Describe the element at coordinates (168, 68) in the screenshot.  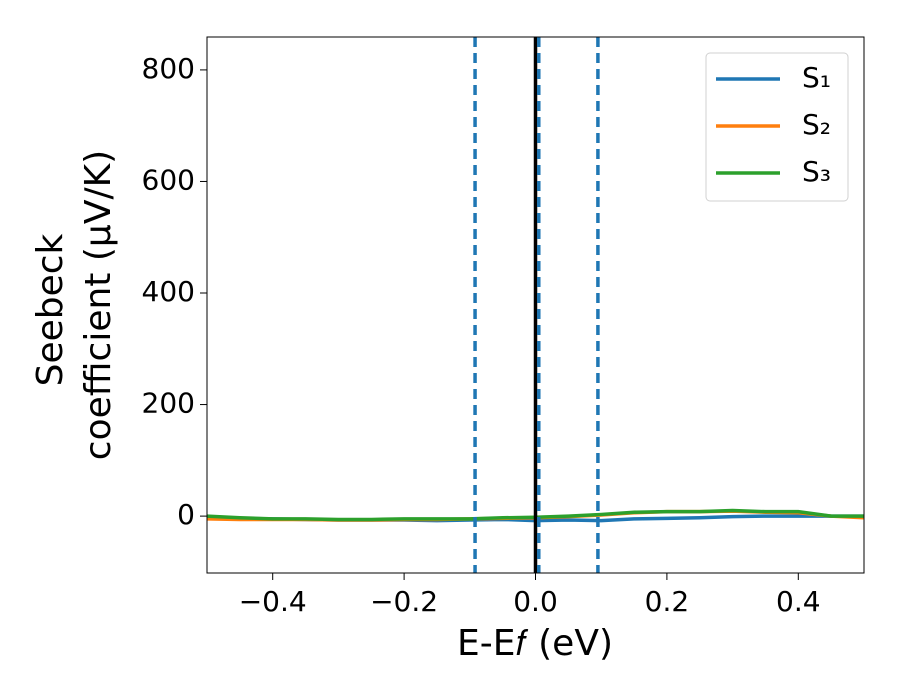
I see `y-tick-label: 800` at that location.